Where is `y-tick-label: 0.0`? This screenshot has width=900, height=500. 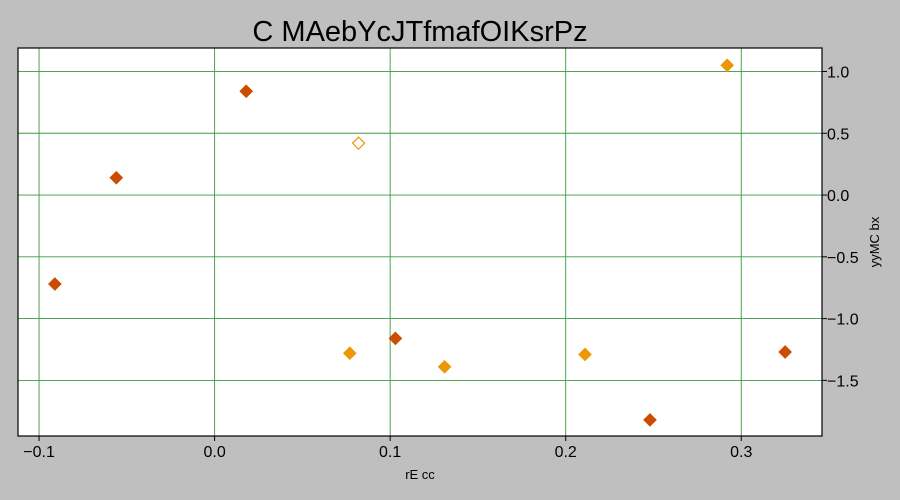 y-tick-label: 0.0 is located at coordinates (838, 196).